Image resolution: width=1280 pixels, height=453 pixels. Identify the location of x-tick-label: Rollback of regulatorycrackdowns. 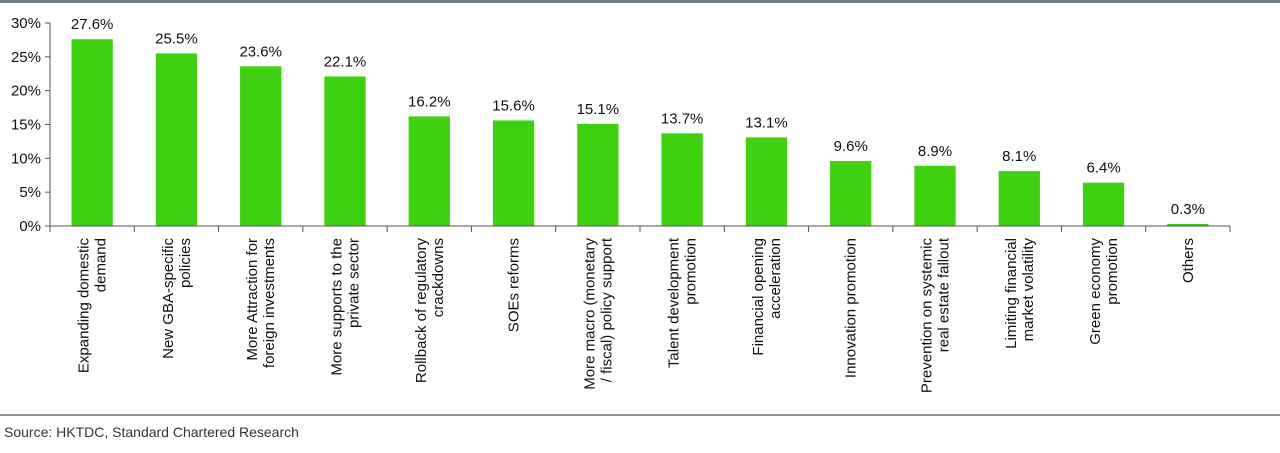
(430, 311).